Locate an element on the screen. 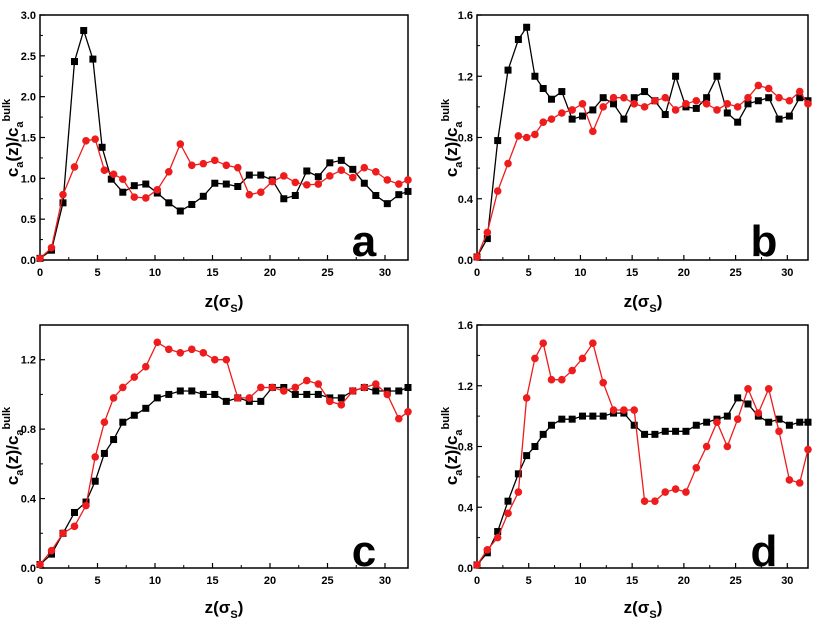 This screenshot has width=830, height=625. y-tick-label: 0.5 is located at coordinates (28, 220).